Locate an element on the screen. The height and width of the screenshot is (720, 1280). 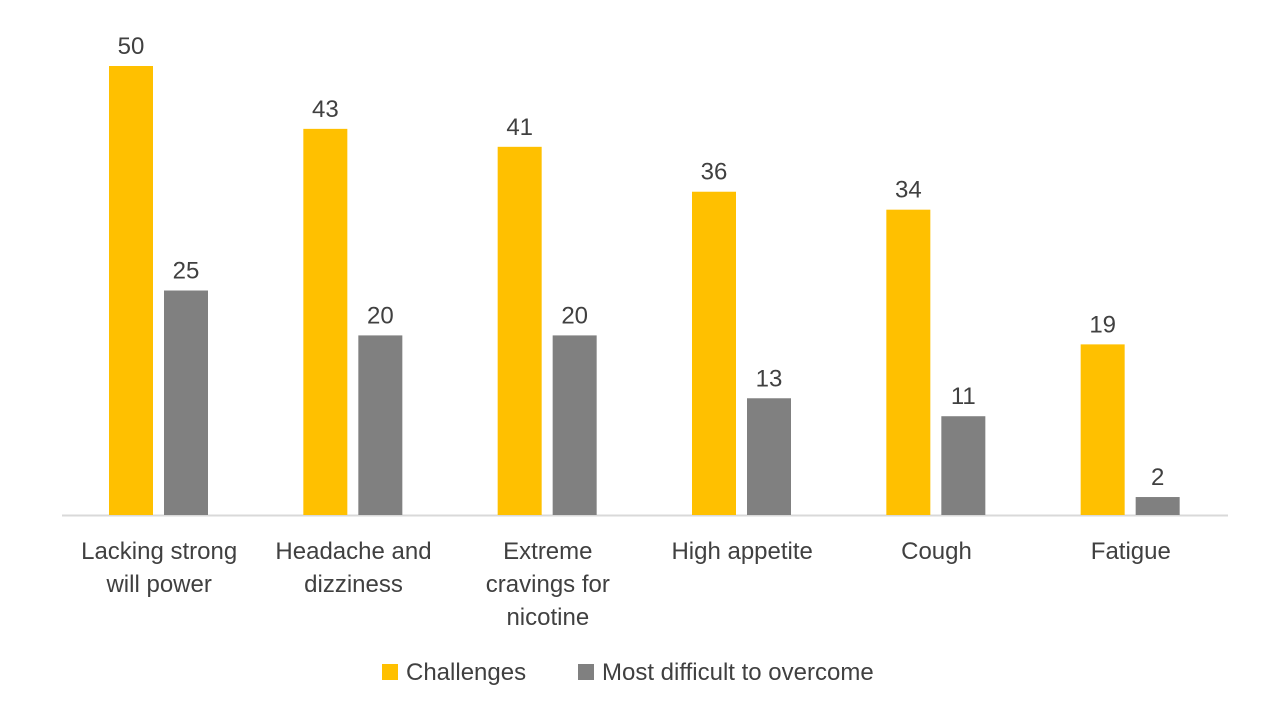
data-label-most-difficult-0: 25 is located at coordinates (186, 271).